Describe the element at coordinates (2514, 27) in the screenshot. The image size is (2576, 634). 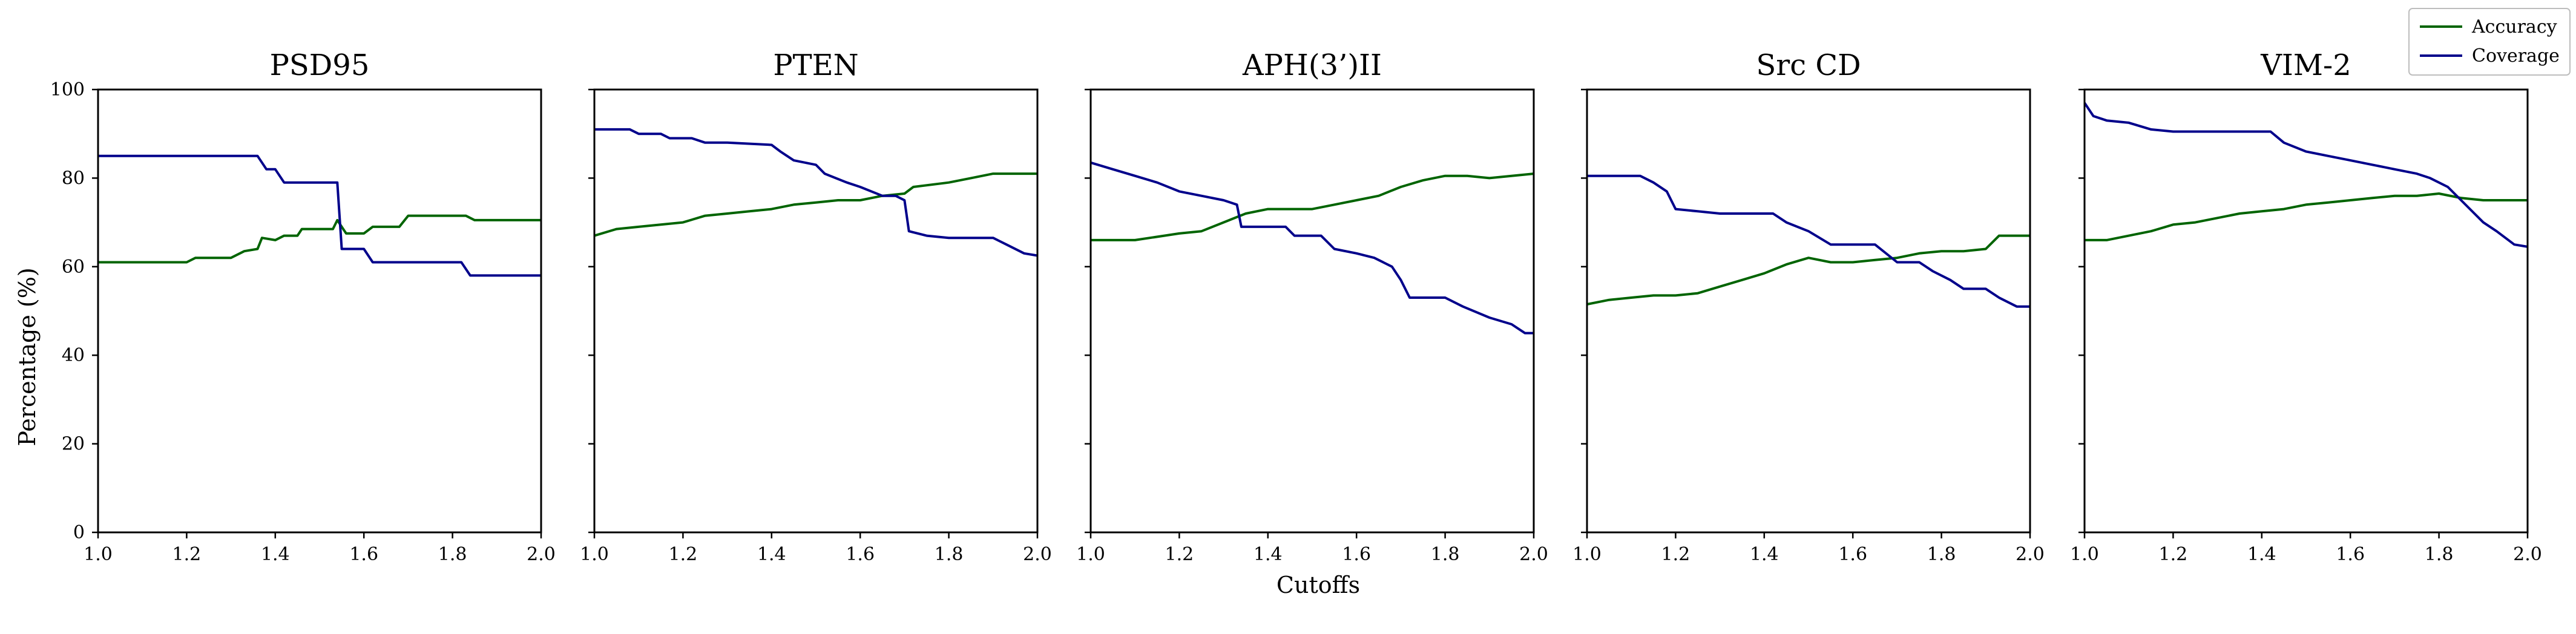
I see `legend-accuracy-label: Accuracy` at that location.